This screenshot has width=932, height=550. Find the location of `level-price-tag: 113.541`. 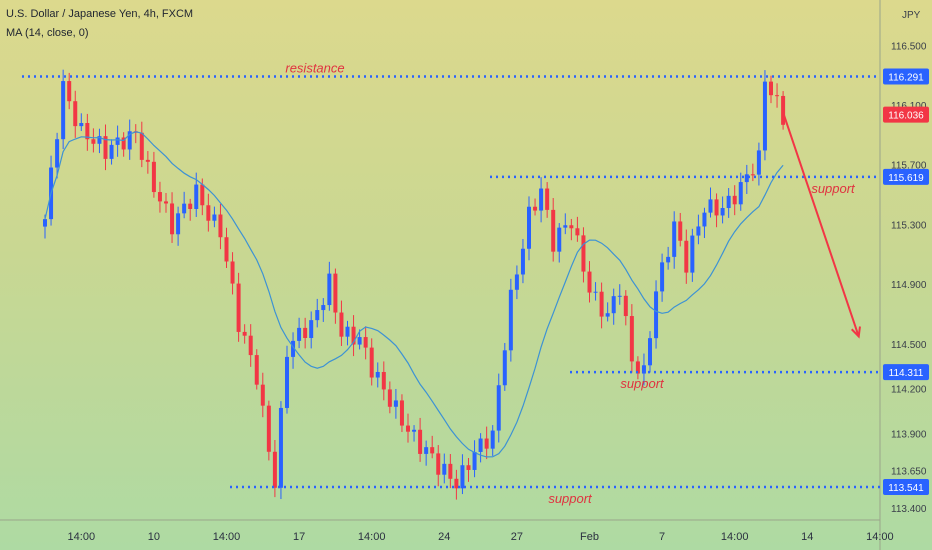

level-price-tag: 113.541 is located at coordinates (906, 487).